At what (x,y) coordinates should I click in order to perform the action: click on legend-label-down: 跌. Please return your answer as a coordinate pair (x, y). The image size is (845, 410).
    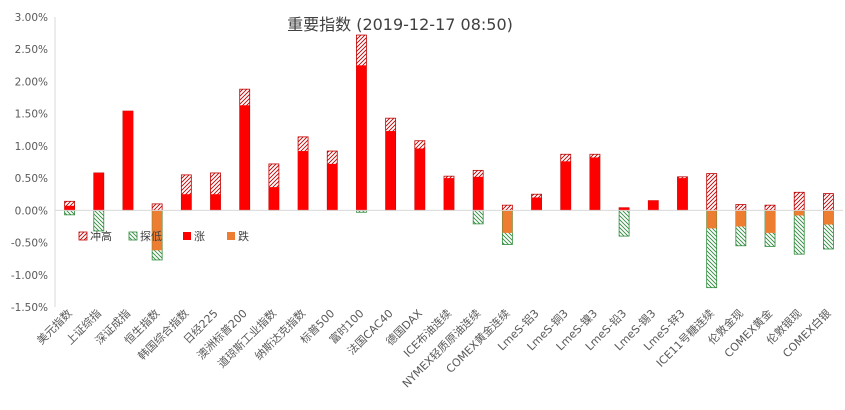
    Looking at the image, I should click on (243, 236).